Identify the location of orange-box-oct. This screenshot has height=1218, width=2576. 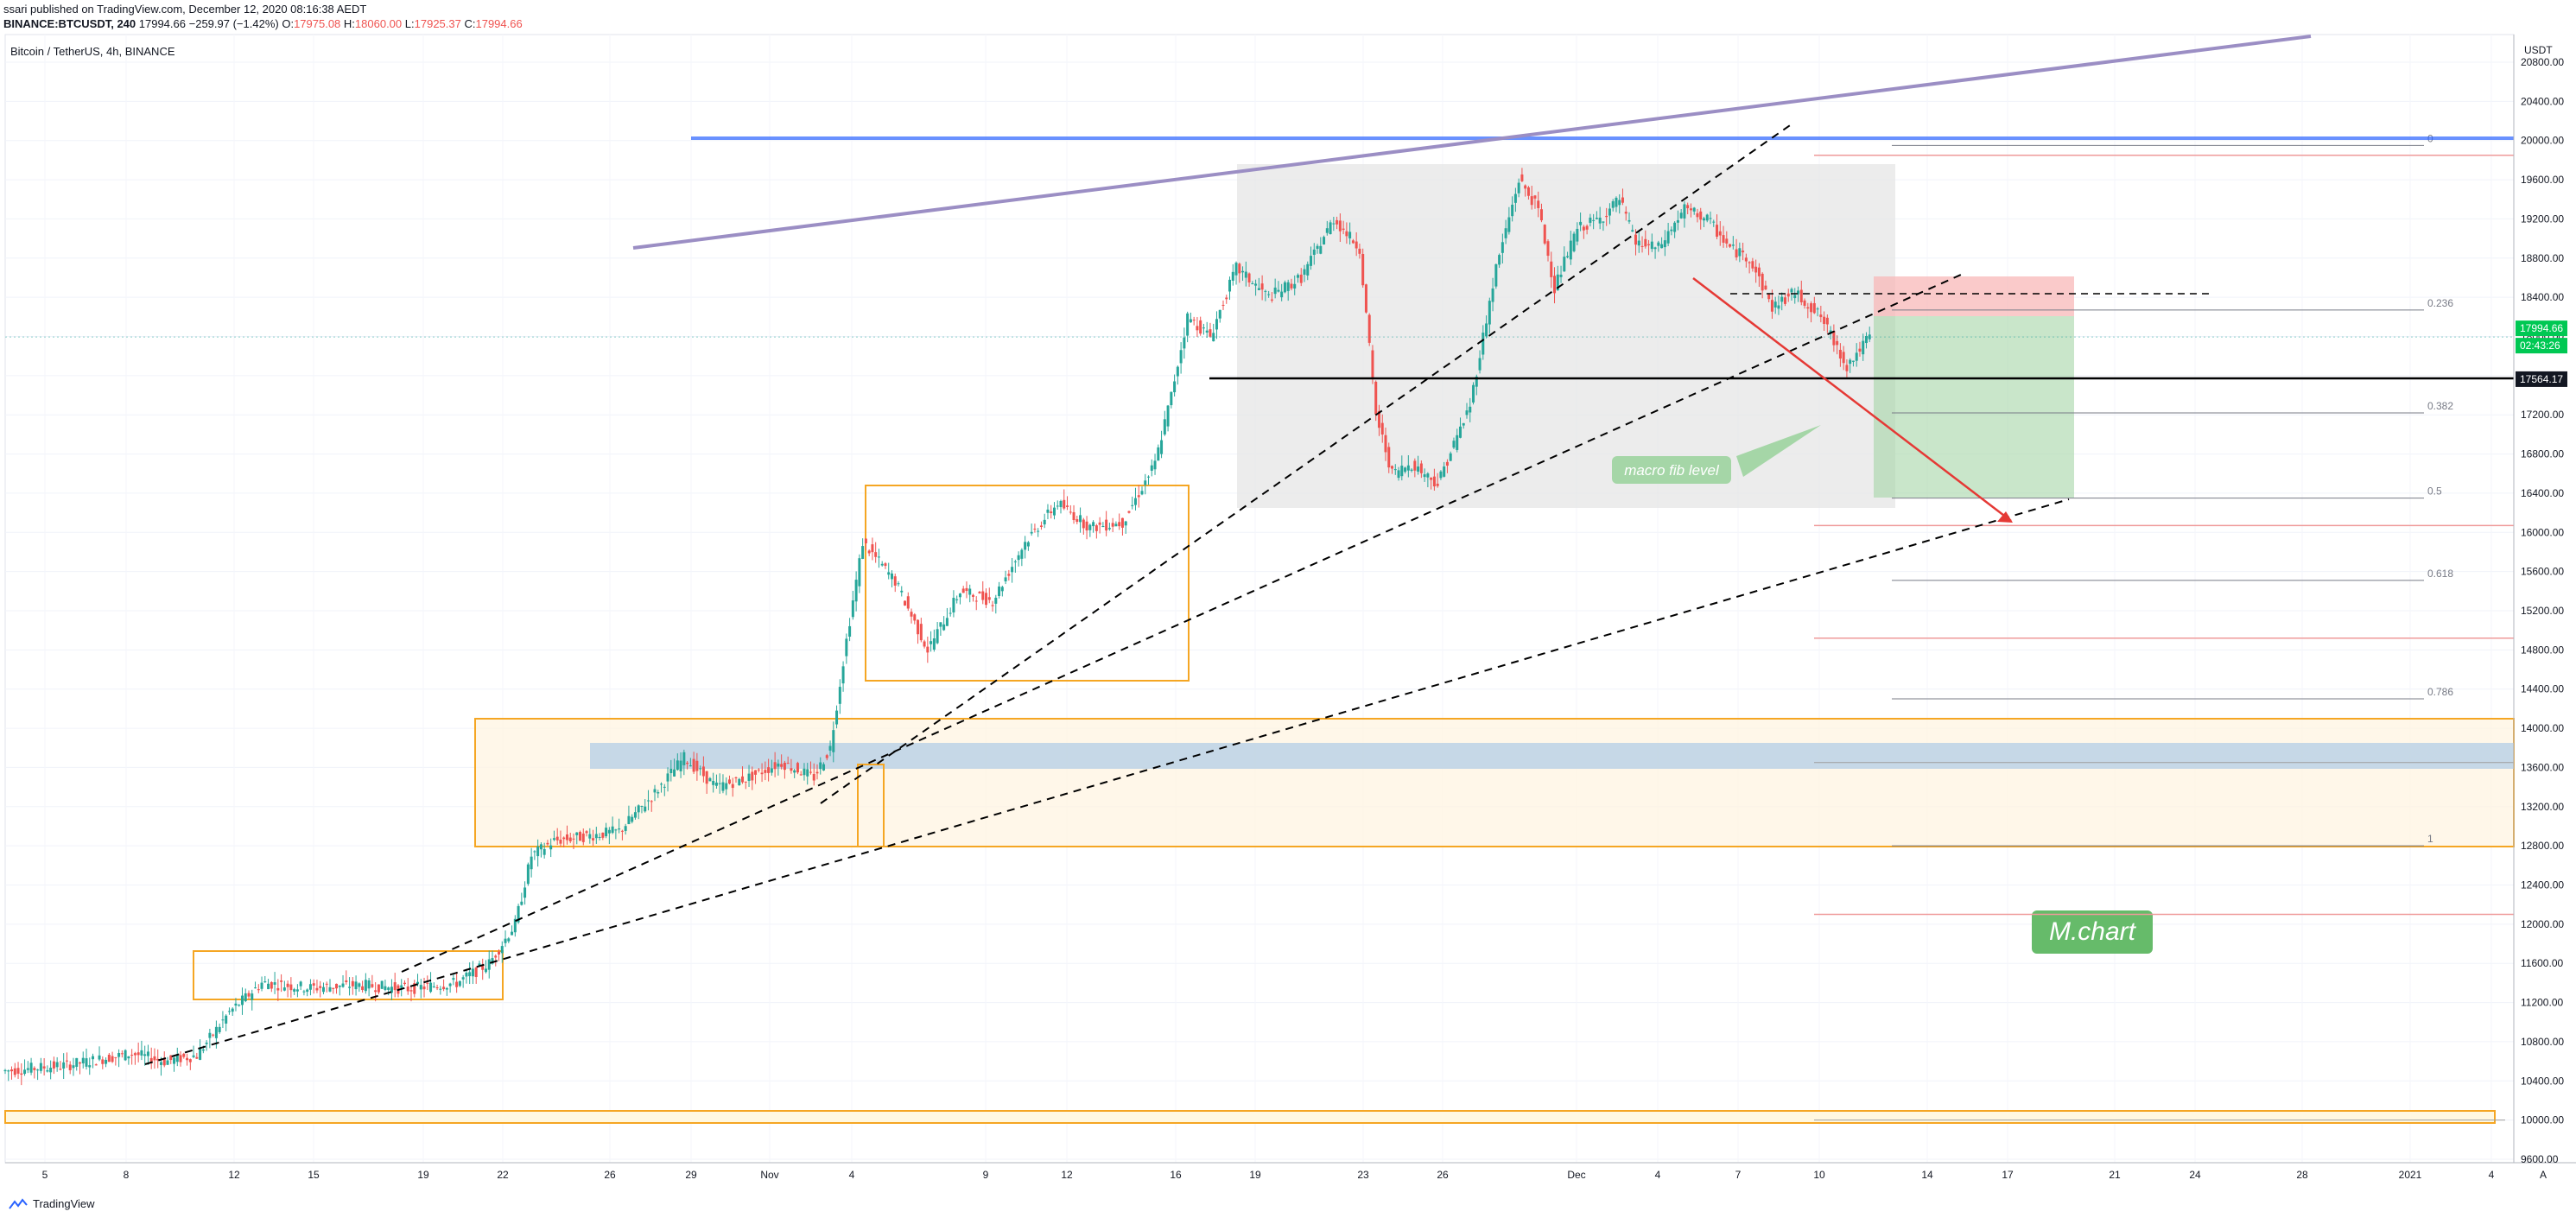
(348, 975).